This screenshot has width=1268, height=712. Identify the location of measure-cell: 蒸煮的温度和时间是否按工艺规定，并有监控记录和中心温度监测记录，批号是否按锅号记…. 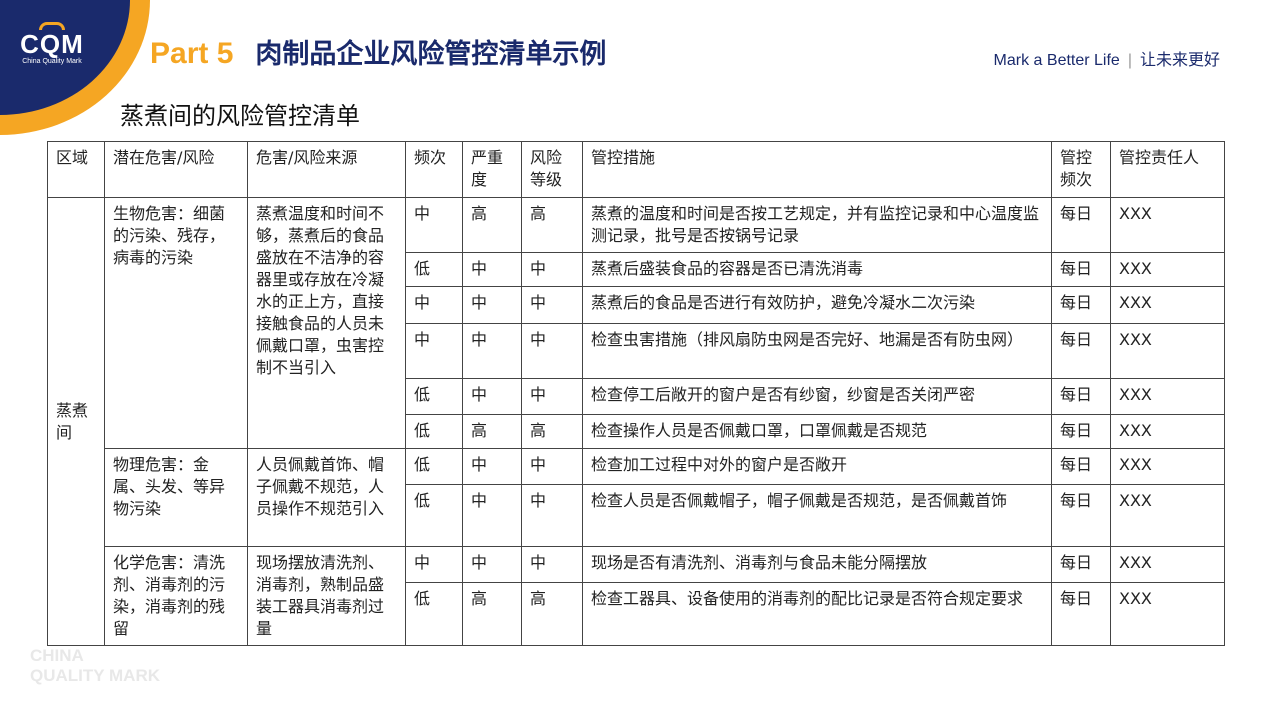
(817, 225).